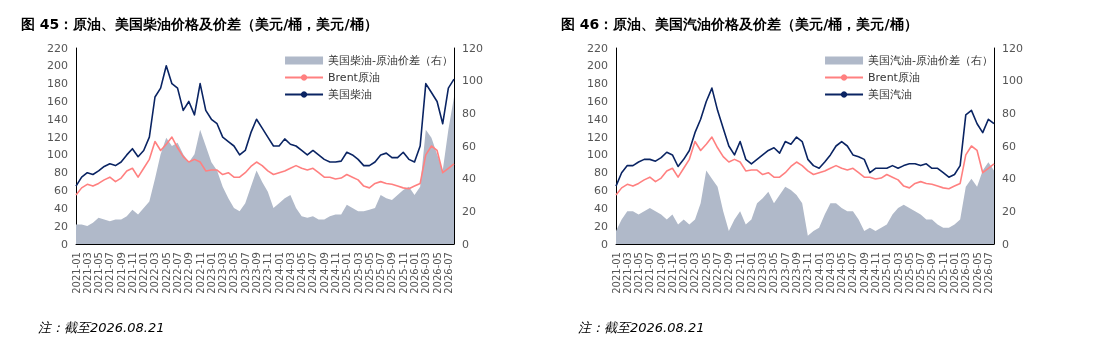 This screenshot has width=1108, height=348. What do you see at coordinates (890, 94) in the screenshot?
I see `legend-label: 美国汽油` at bounding box center [890, 94].